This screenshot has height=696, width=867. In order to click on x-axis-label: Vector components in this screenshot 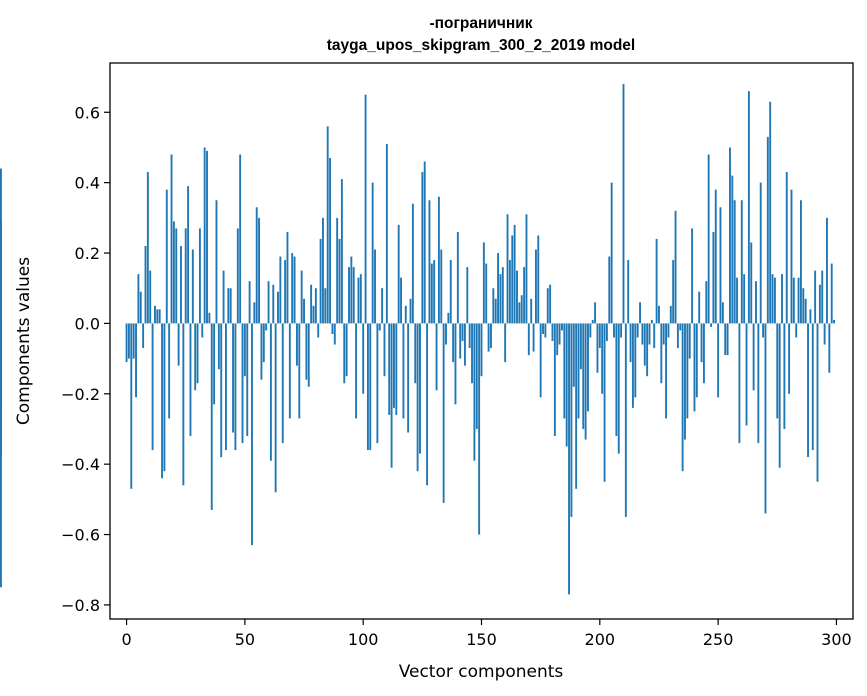, I will do `click(481, 672)`.